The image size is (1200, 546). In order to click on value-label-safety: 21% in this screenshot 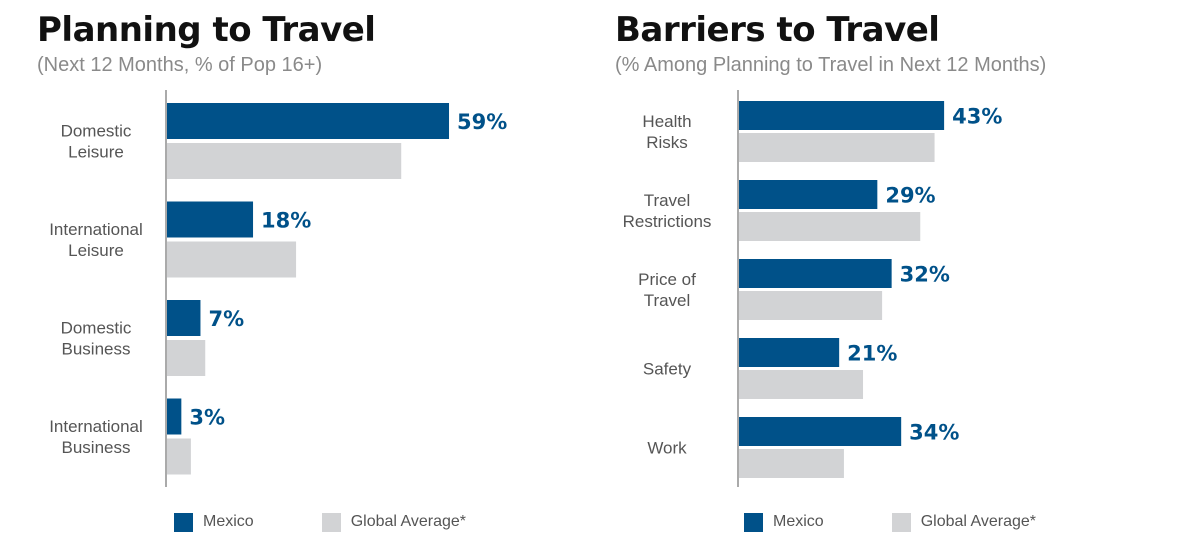, I will do `click(872, 354)`.